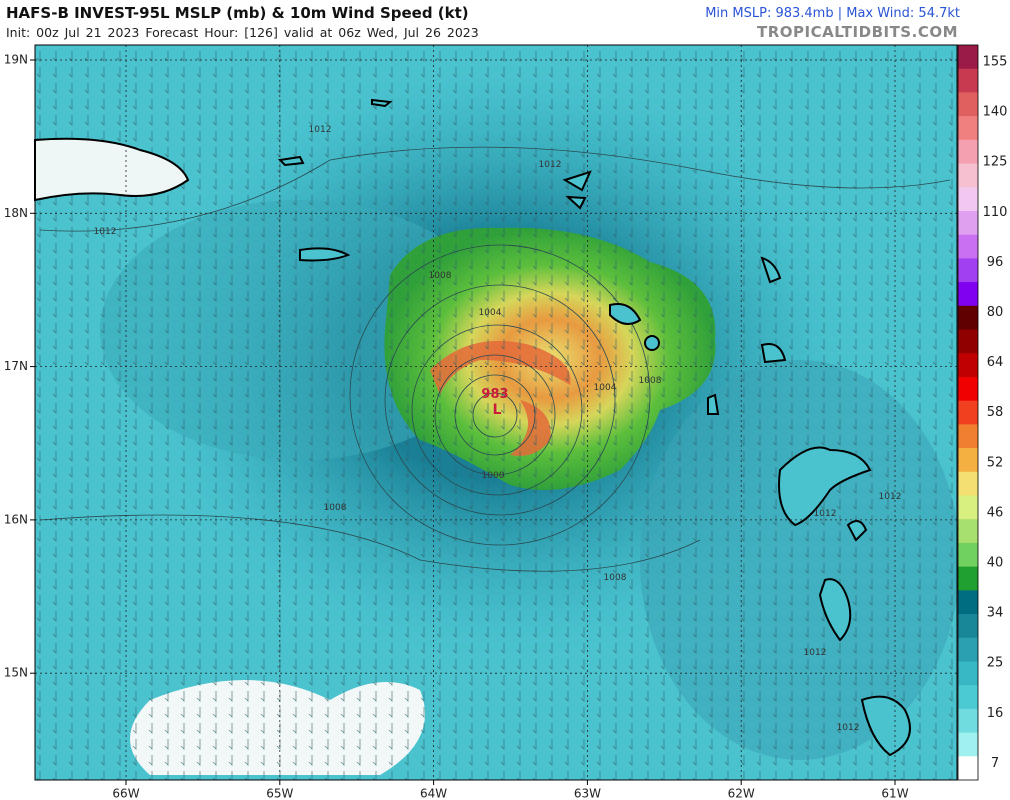 The image size is (1010, 800). What do you see at coordinates (16, 673) in the screenshot?
I see `lat-label: 15N` at bounding box center [16, 673].